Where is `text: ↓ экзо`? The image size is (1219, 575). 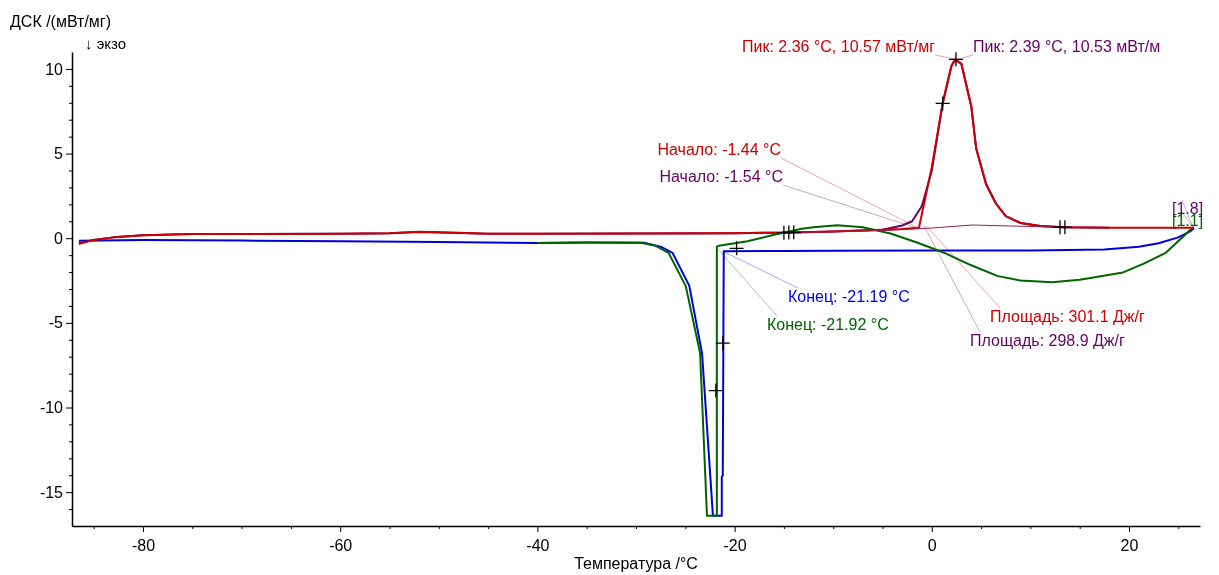 text: ↓ экзо is located at coordinates (106, 43).